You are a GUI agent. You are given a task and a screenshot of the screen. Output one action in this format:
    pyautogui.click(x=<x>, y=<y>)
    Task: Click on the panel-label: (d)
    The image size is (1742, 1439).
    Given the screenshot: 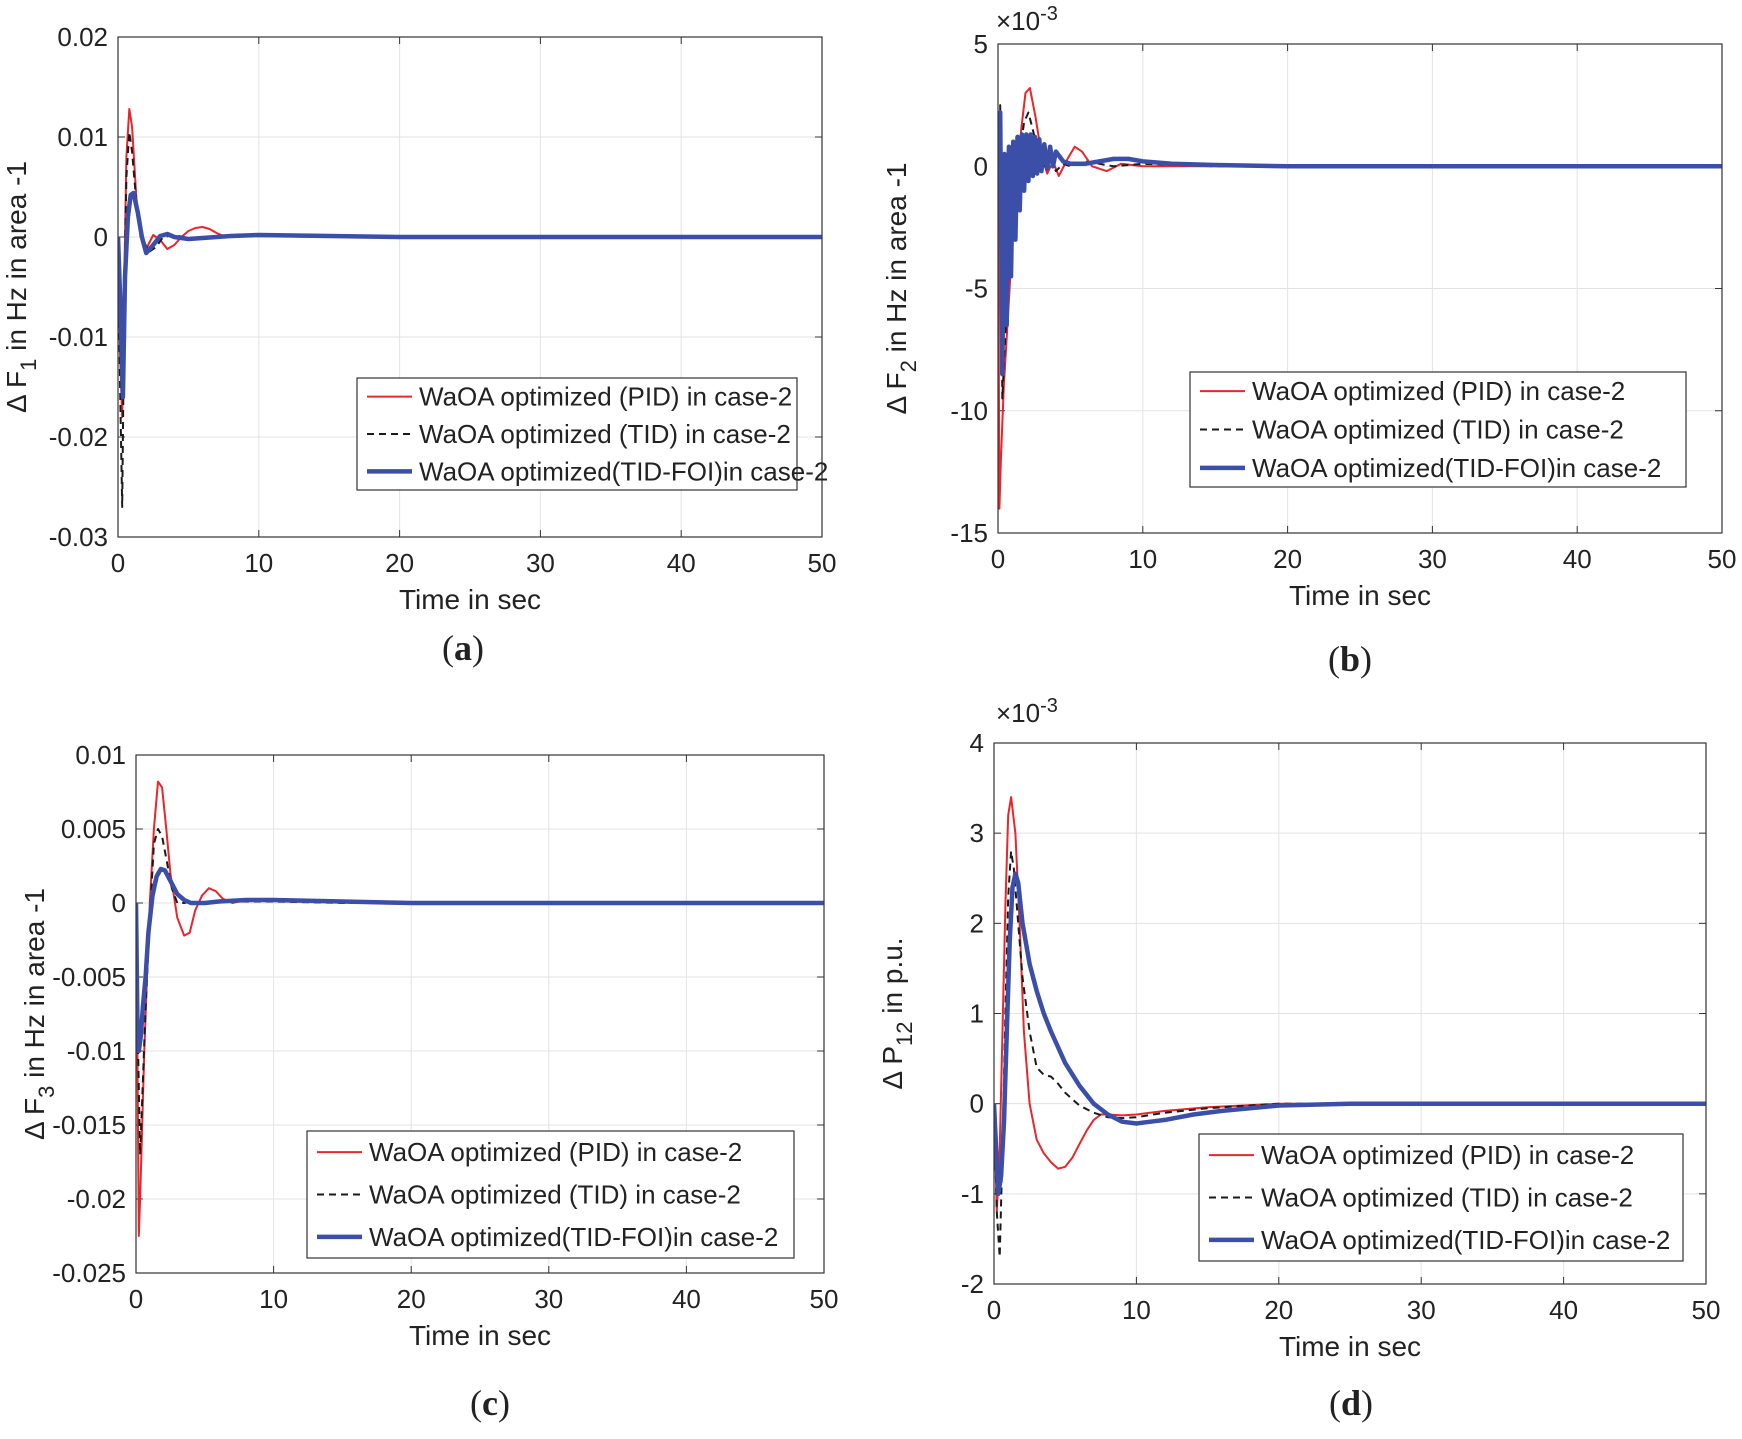 What is the action you would take?
    pyautogui.click(x=1351, y=1403)
    